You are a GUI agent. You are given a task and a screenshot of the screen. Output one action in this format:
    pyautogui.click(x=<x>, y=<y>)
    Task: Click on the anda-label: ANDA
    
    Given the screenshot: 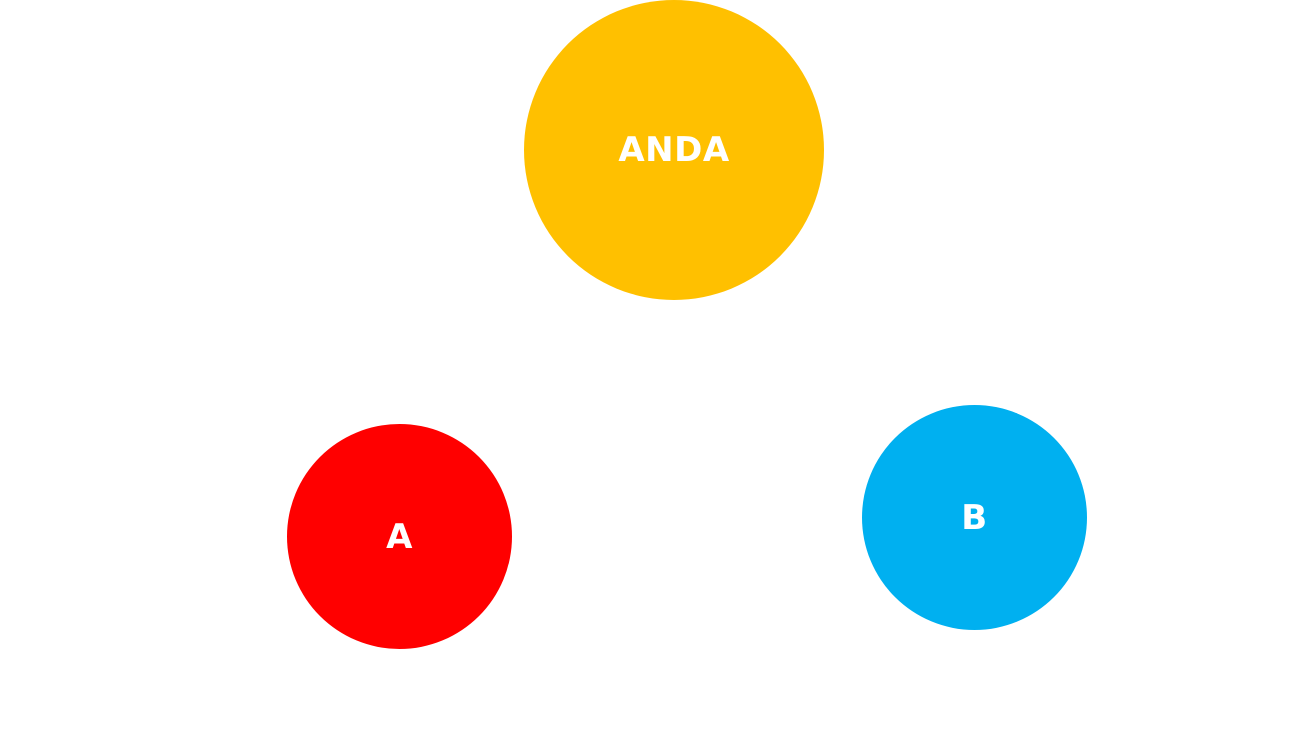 What is the action you would take?
    pyautogui.click(x=674, y=150)
    